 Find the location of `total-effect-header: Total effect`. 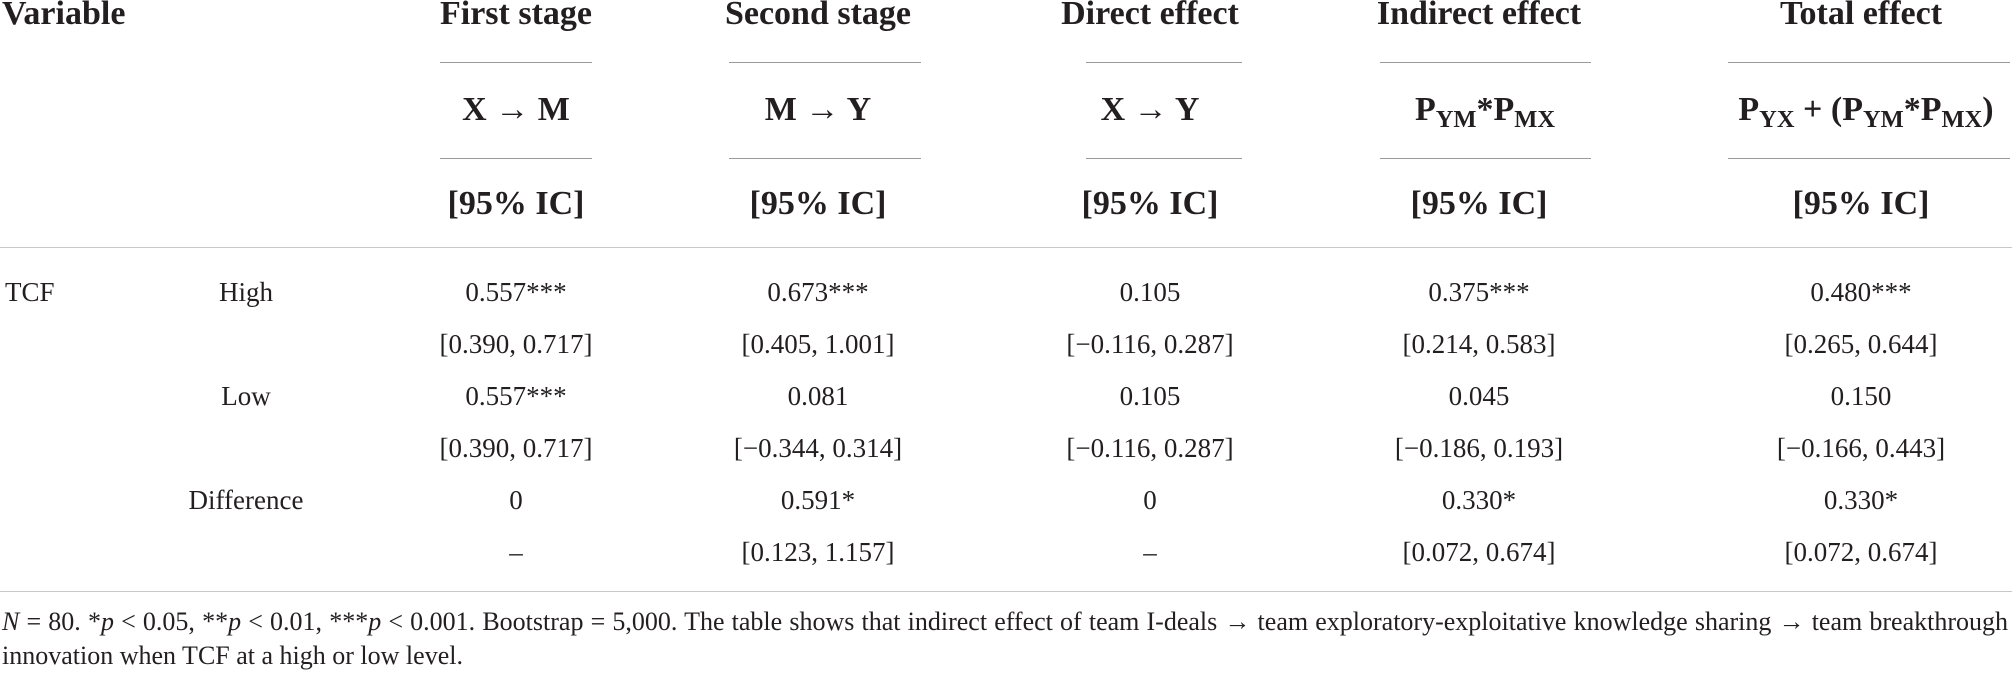

total-effect-header: Total effect is located at coordinates (1861, 16).